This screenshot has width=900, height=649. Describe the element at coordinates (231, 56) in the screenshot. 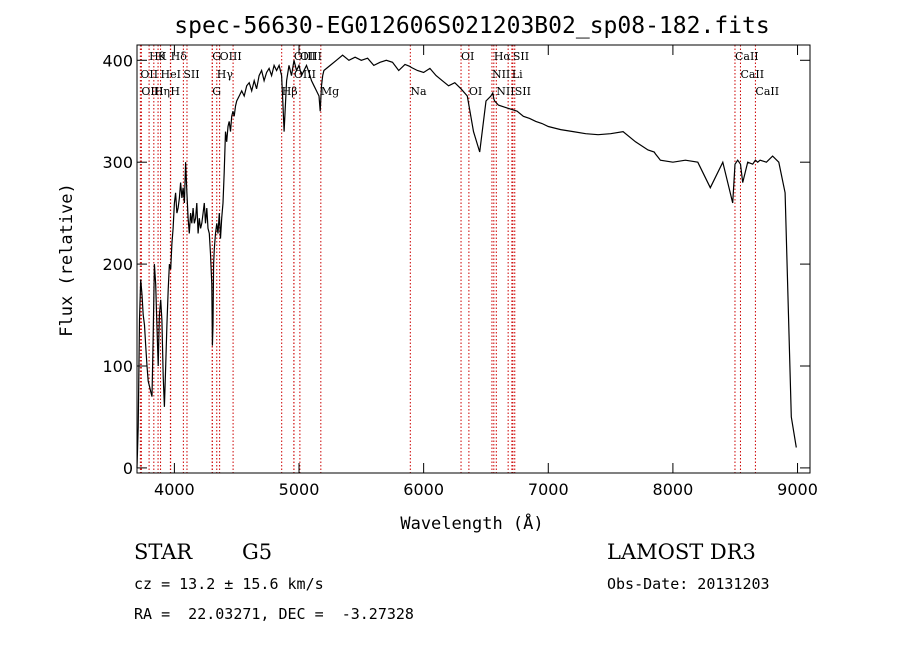

I see `line-marker-label-4: OIII` at that location.